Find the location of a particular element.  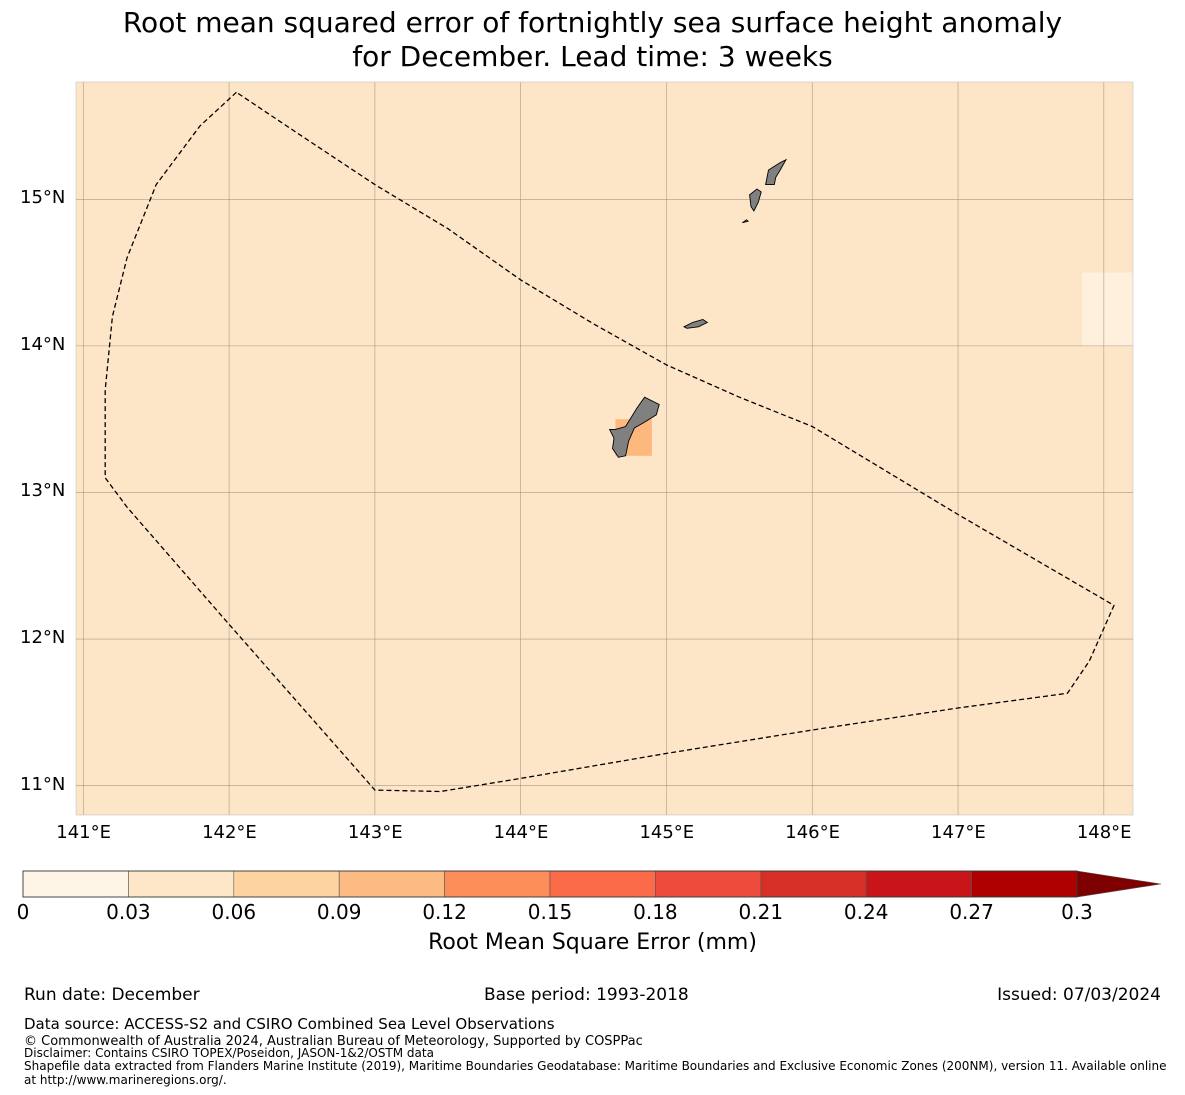

lon-tick-label: 146°E is located at coordinates (812, 832).